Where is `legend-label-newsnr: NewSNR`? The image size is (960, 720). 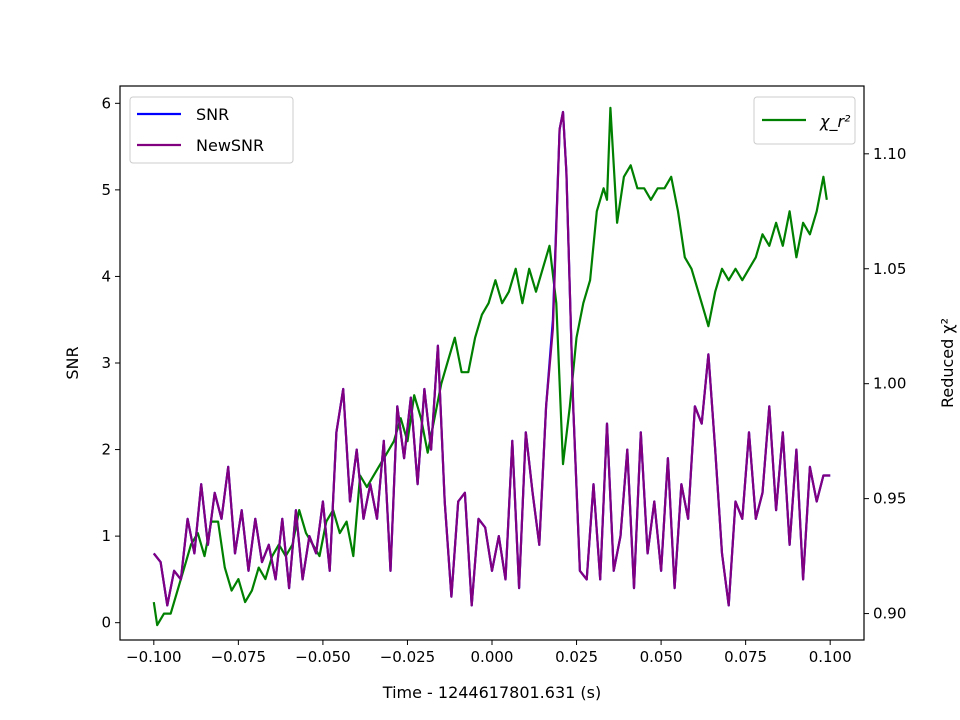
legend-label-newsnr: NewSNR is located at coordinates (230, 145).